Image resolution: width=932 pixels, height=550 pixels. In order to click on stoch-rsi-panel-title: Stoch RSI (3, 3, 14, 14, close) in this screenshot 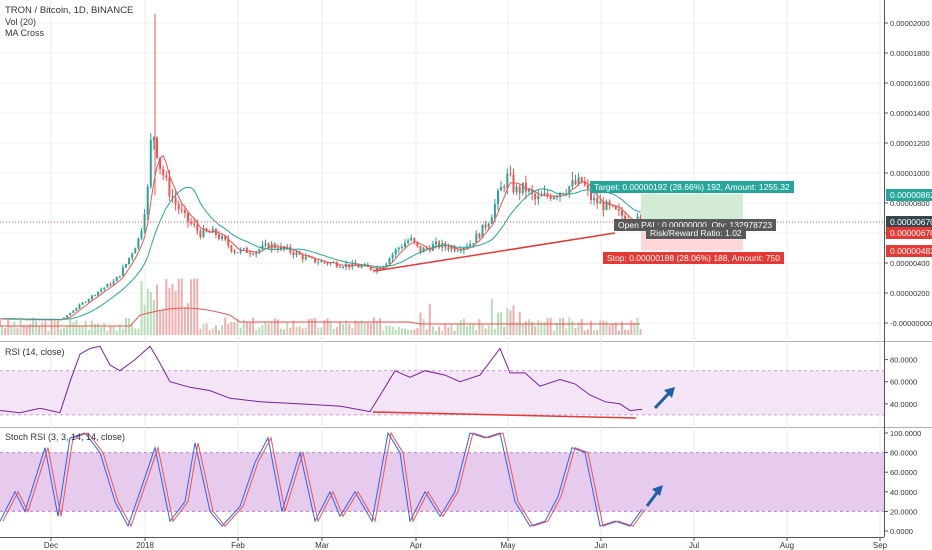, I will do `click(65, 437)`.